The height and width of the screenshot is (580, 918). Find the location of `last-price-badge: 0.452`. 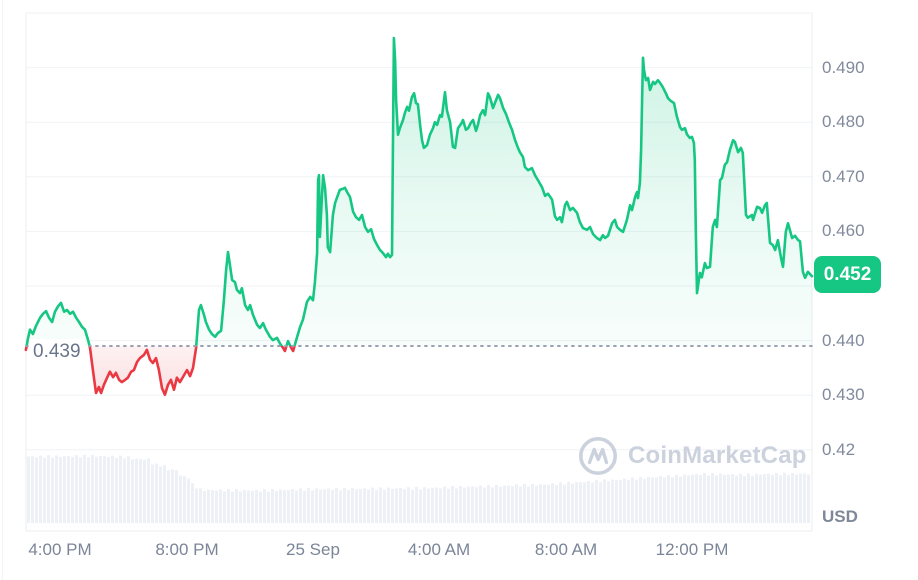

last-price-badge: 0.452 is located at coordinates (847, 274).